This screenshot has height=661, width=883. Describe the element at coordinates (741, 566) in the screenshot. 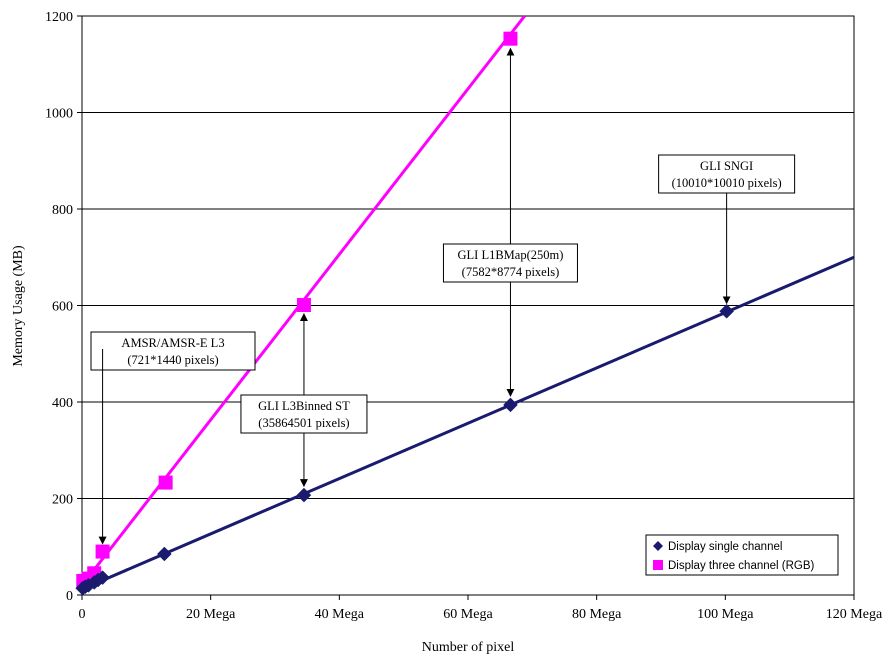

I see `legend-label: Display three channel (RGB)` at that location.